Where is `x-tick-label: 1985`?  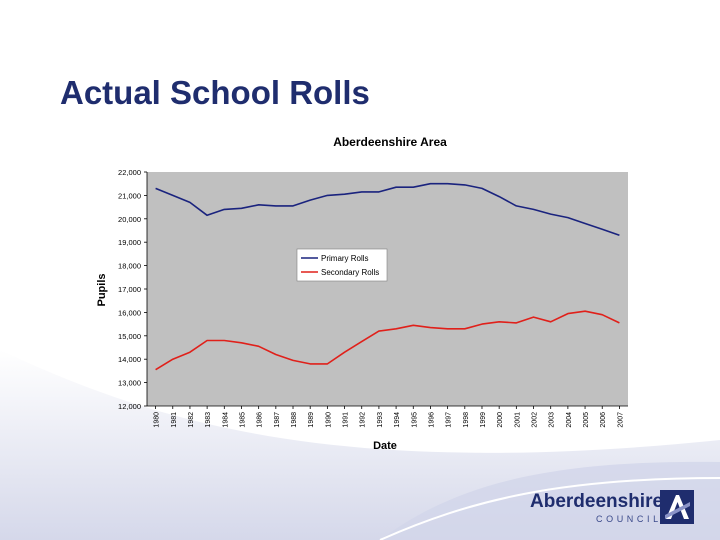
x-tick-label: 1985 is located at coordinates (242, 420).